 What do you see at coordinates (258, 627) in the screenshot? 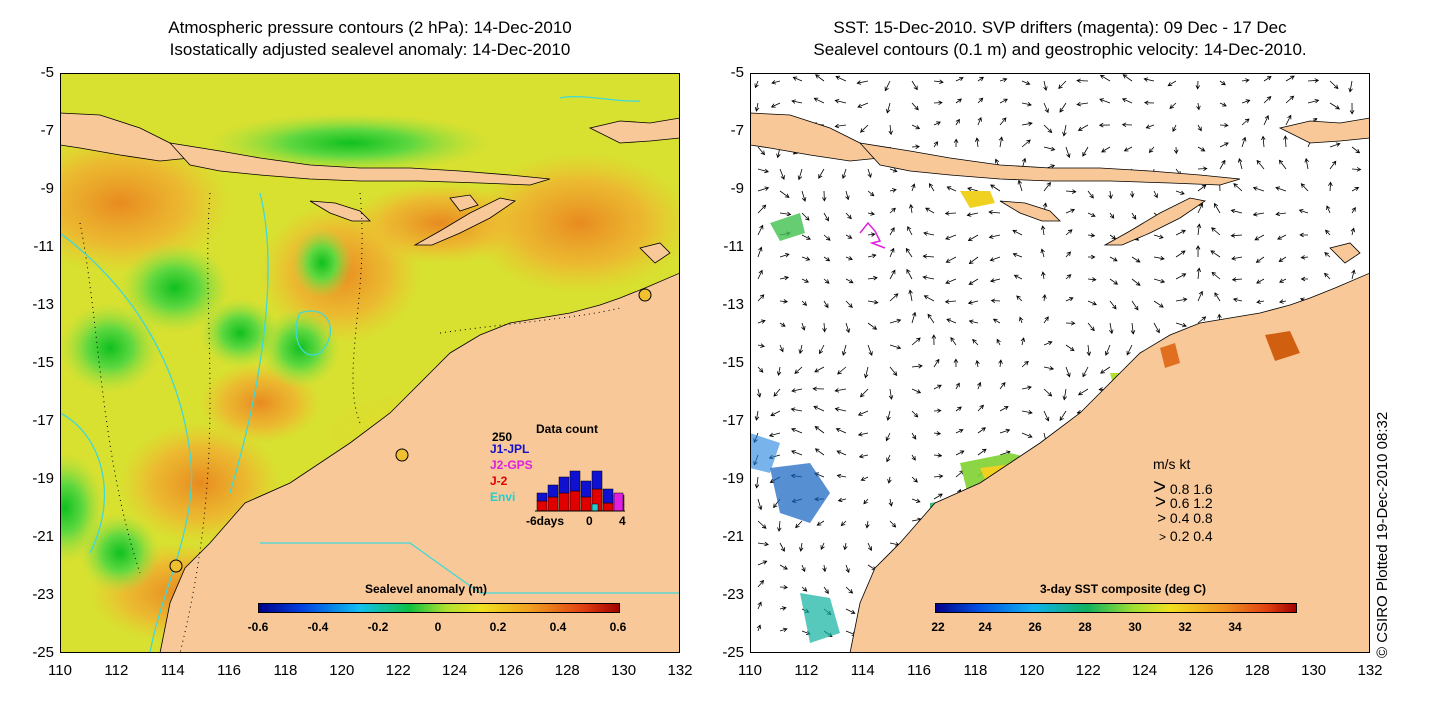
I see `colorbar-tick-label: -0.6` at bounding box center [258, 627].